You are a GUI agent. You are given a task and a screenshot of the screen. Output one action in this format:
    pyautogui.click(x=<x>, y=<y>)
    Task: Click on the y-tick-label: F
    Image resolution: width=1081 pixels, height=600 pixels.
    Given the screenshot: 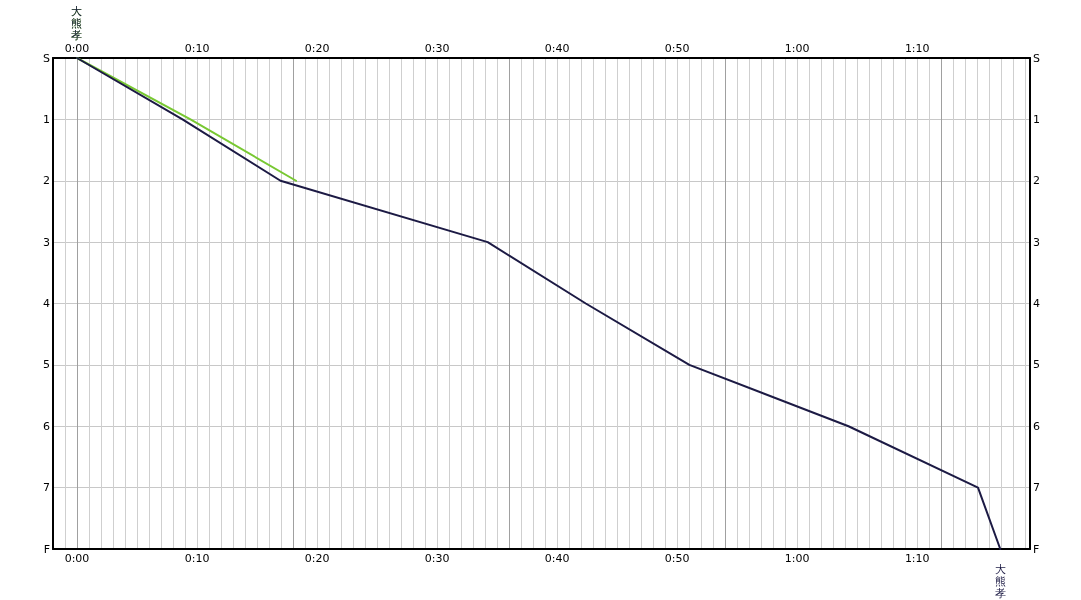 What is the action you would take?
    pyautogui.click(x=46, y=549)
    